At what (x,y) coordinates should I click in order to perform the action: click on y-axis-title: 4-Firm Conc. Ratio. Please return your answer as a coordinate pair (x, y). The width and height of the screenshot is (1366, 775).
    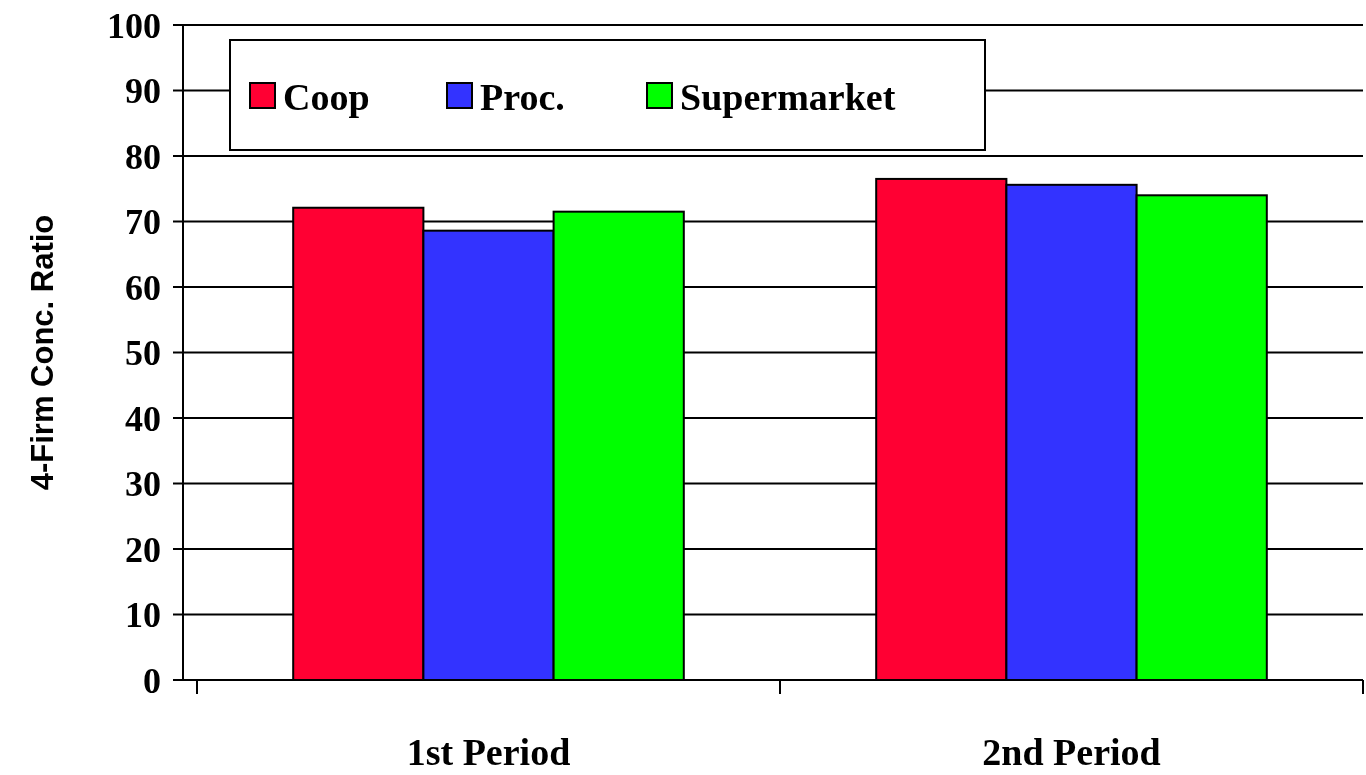
    Looking at the image, I should click on (42, 352).